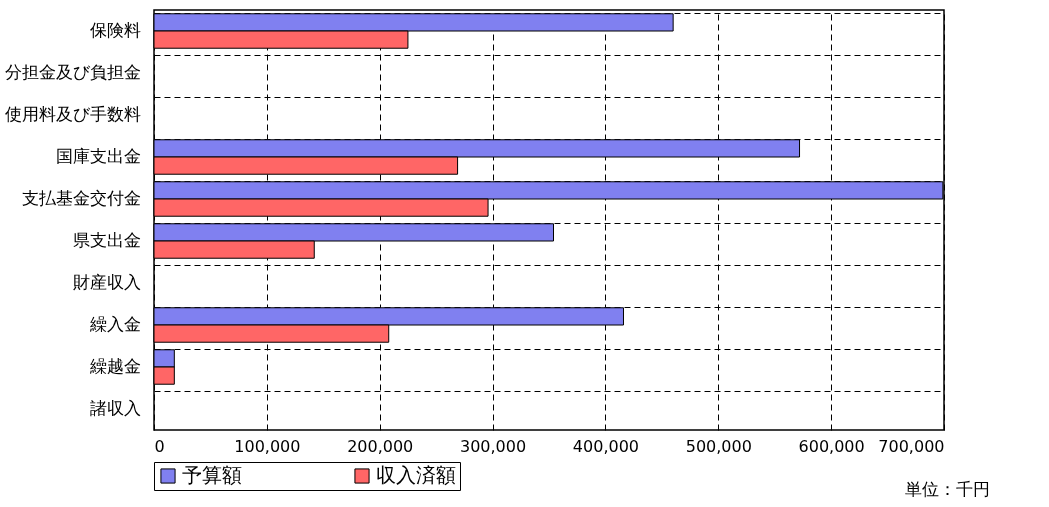 This screenshot has height=507, width=1049. I want to click on x-tick-label: 100,000, so click(267, 446).